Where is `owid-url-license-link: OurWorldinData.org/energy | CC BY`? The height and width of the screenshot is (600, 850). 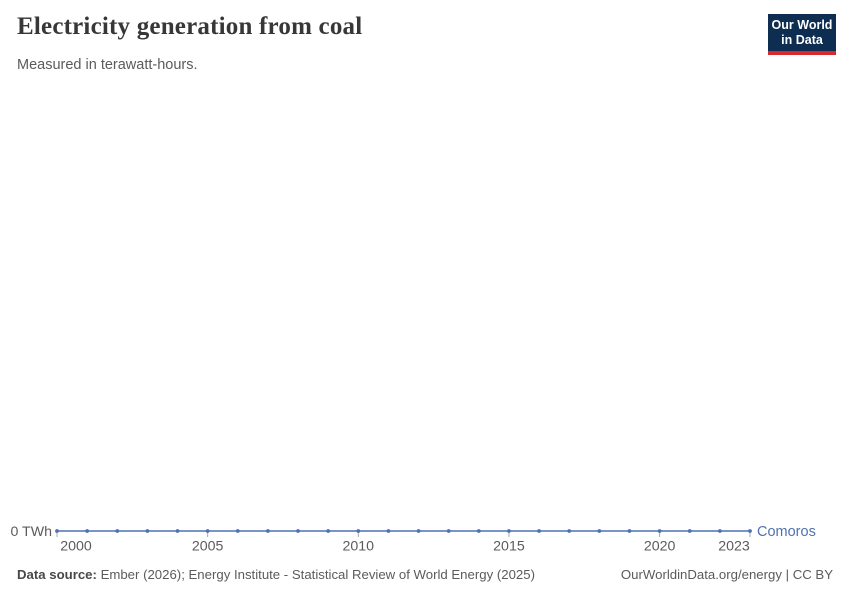
owid-url-license-link: OurWorldinData.org/energy | CC BY is located at coordinates (726, 574).